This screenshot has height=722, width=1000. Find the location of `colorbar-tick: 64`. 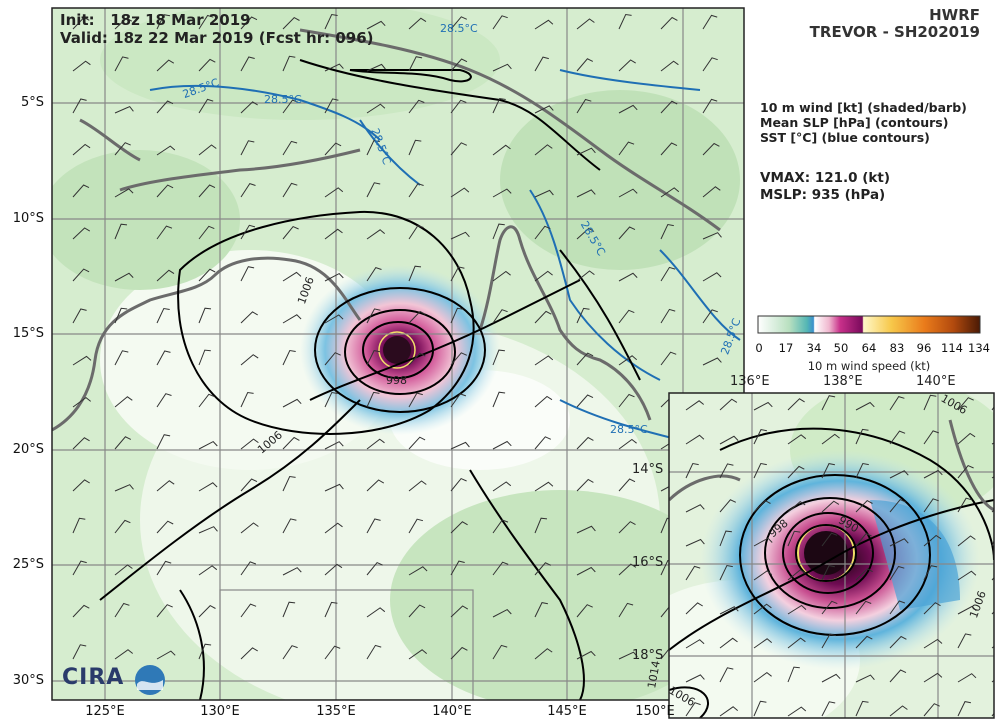

colorbar-tick: 64 is located at coordinates (869, 348).